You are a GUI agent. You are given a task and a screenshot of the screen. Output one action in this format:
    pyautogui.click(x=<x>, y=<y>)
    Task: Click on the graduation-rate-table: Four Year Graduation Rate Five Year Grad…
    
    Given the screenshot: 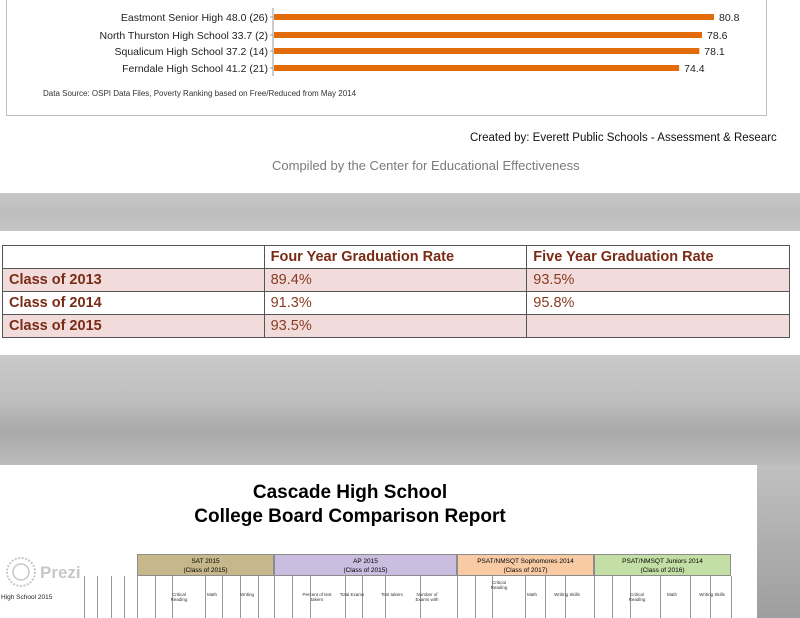 What is the action you would take?
    pyautogui.click(x=396, y=291)
    